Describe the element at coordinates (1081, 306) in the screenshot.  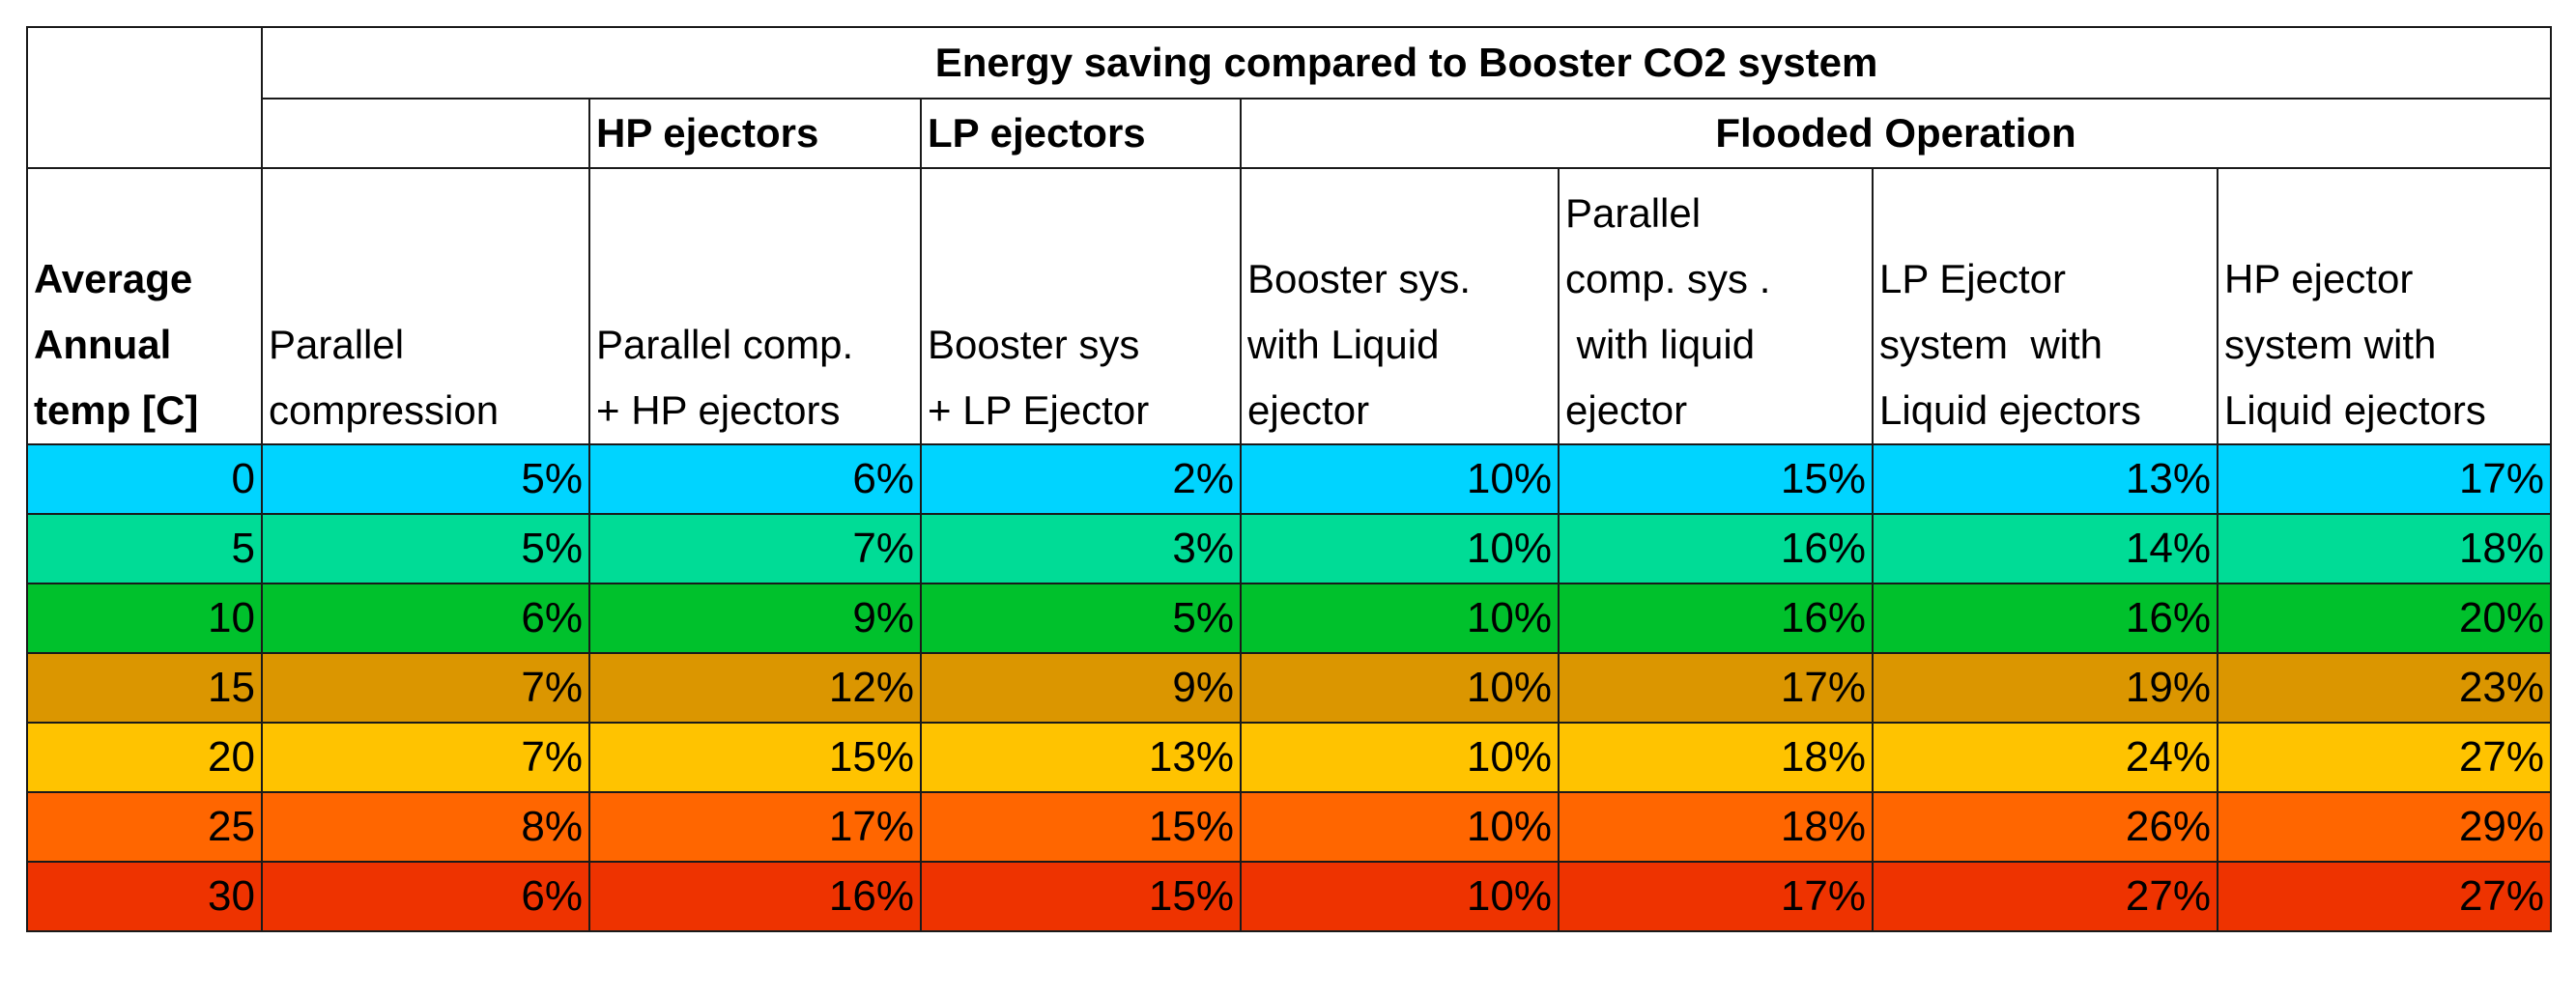
I see `column-header-booster-sys-lp-ejector: Booster sys + LP Ejector` at that location.